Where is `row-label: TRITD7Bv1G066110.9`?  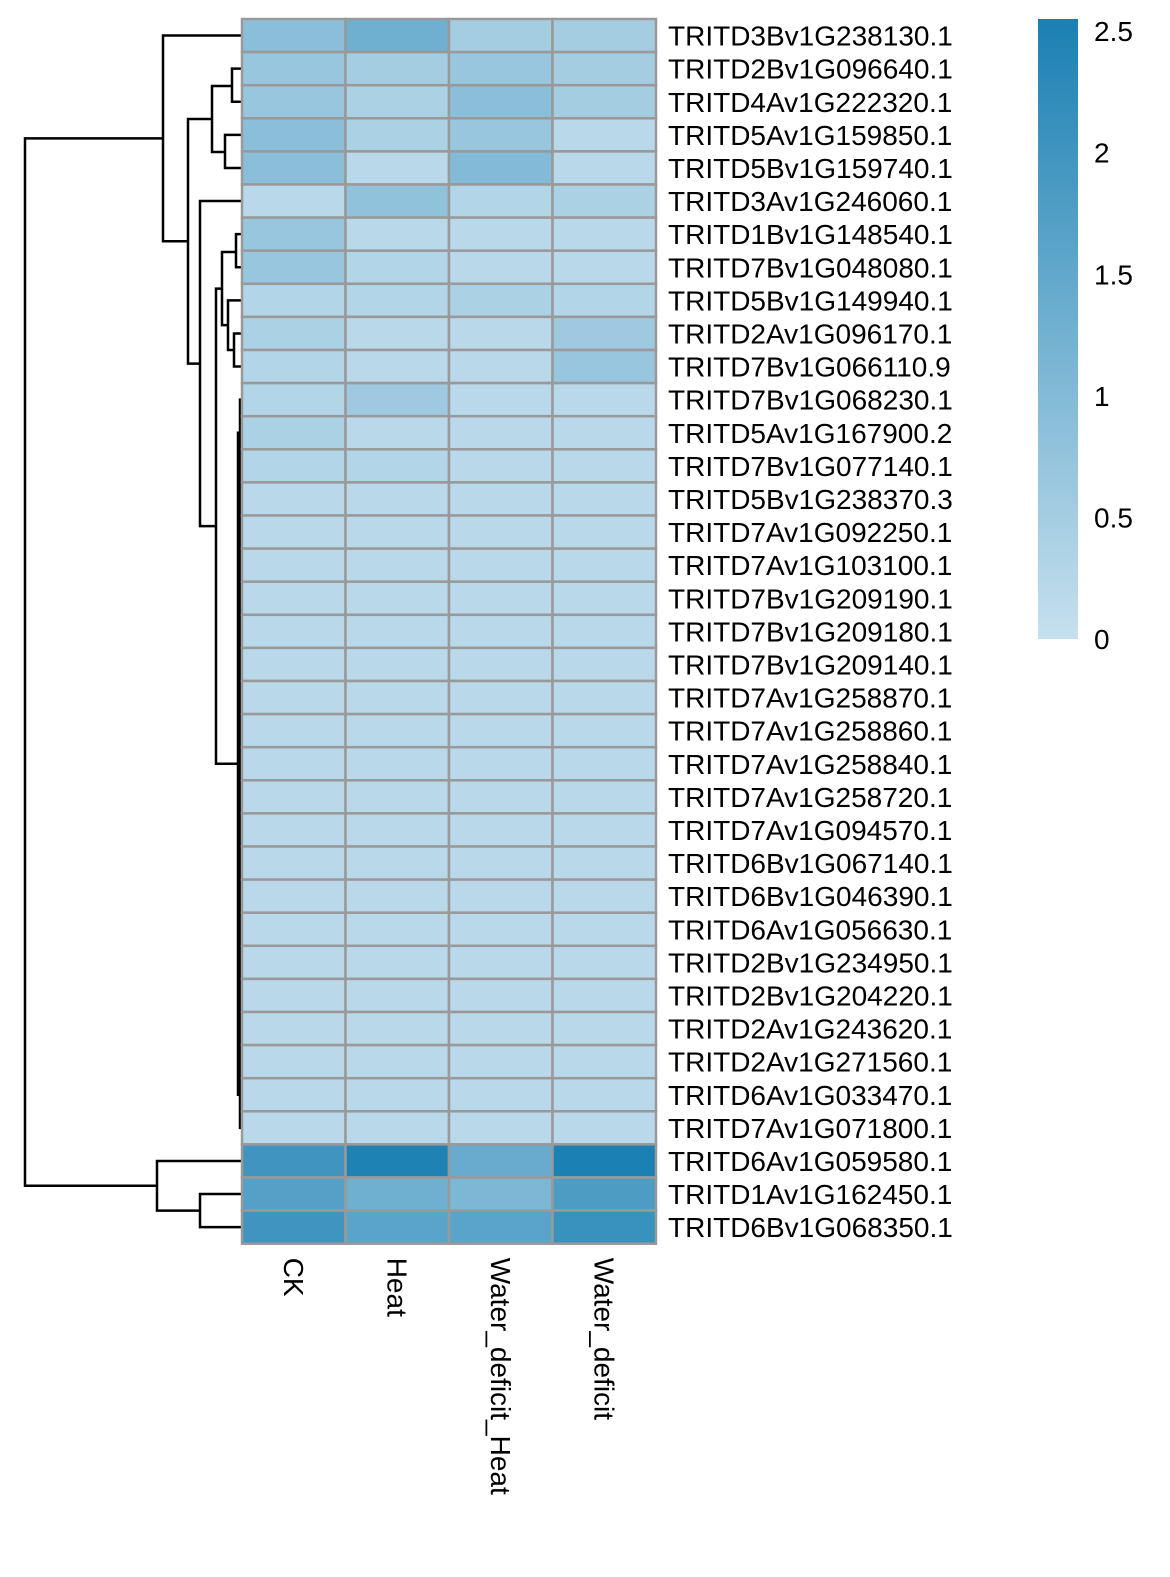 row-label: TRITD7Bv1G066110.9 is located at coordinates (809, 367).